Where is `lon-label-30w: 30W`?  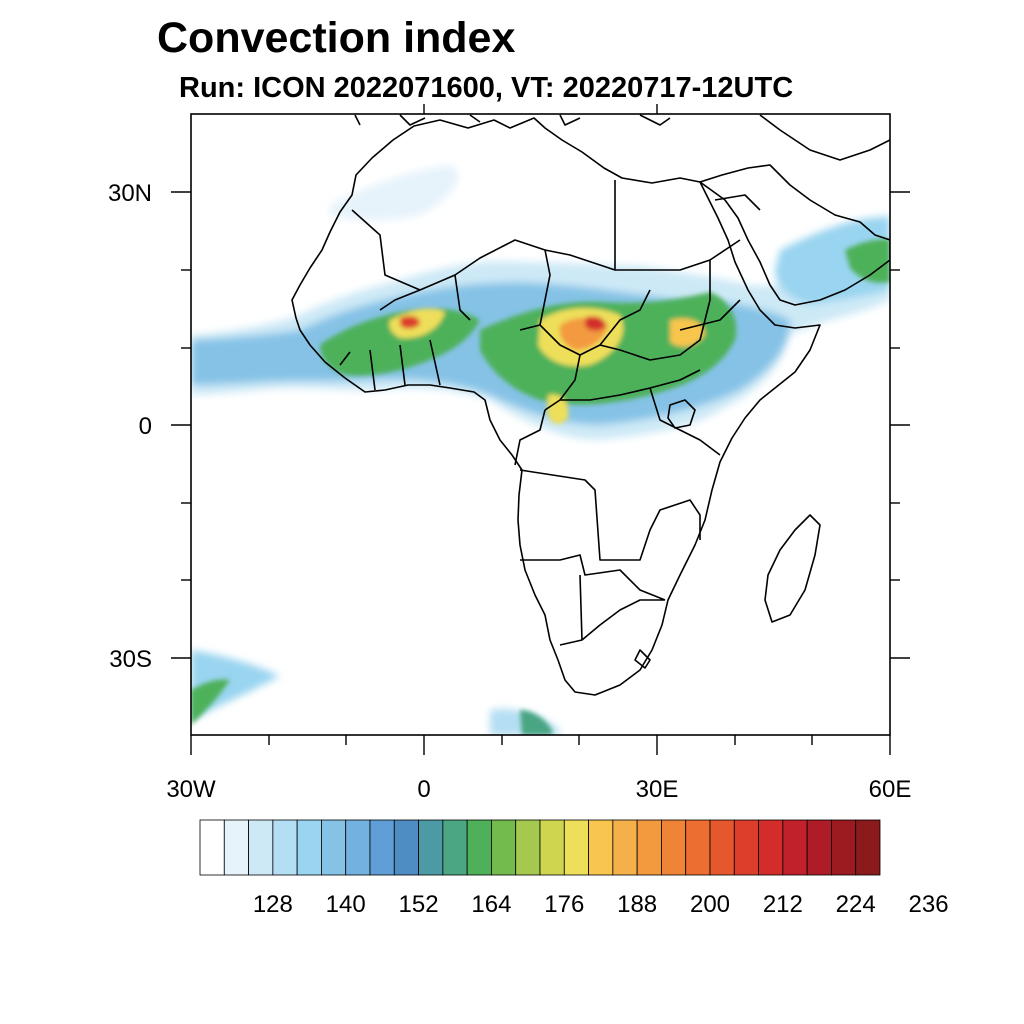 lon-label-30w: 30W is located at coordinates (191, 789).